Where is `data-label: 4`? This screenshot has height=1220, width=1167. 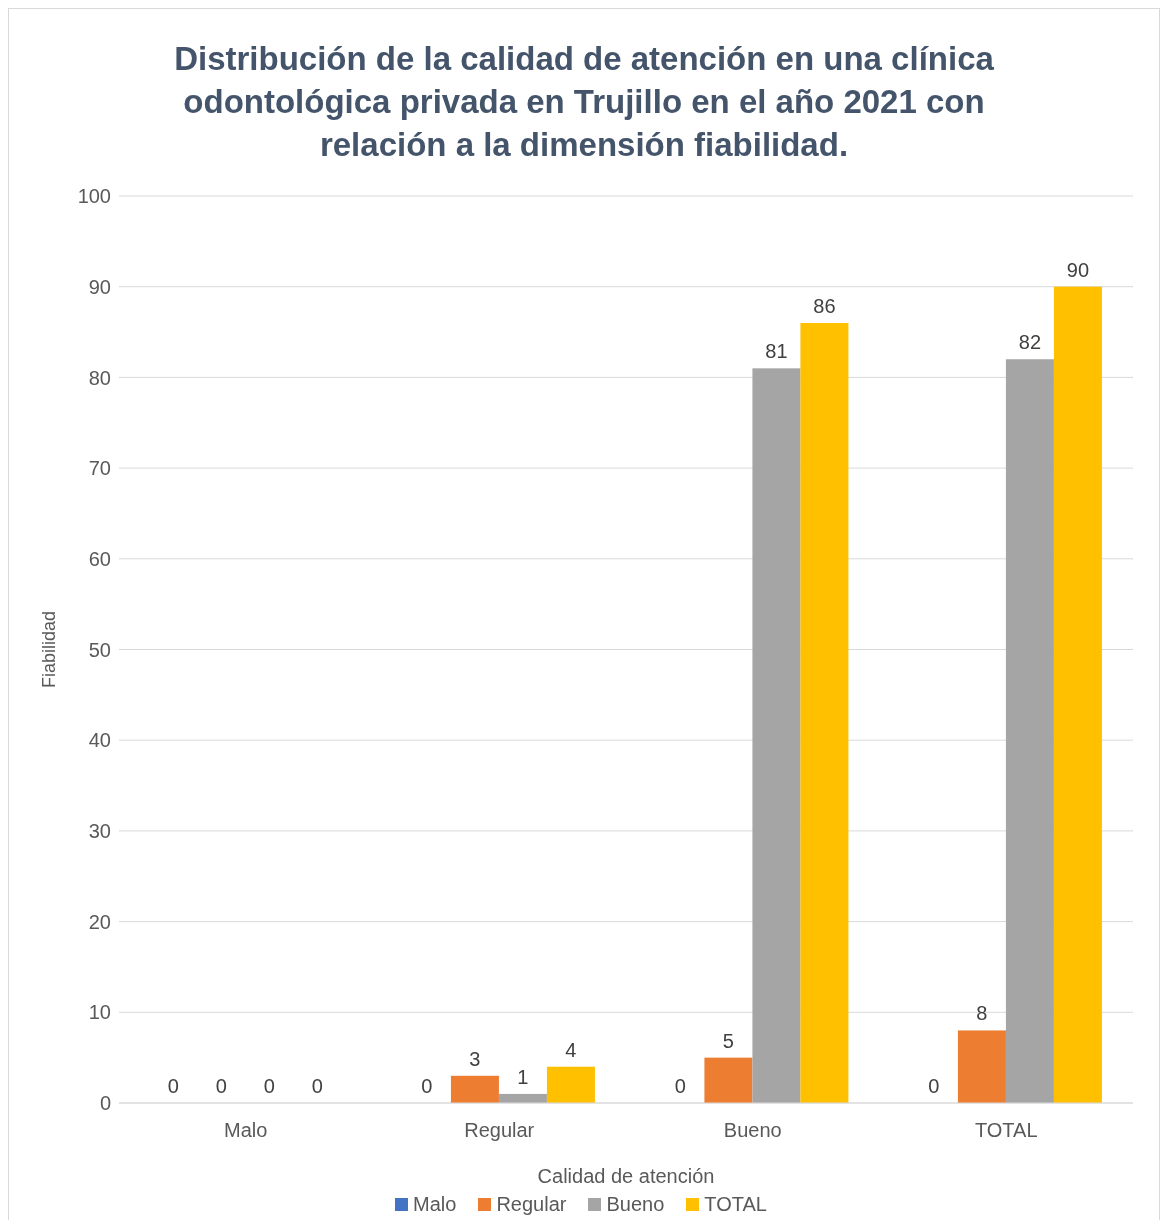
data-label: 4 is located at coordinates (571, 1049).